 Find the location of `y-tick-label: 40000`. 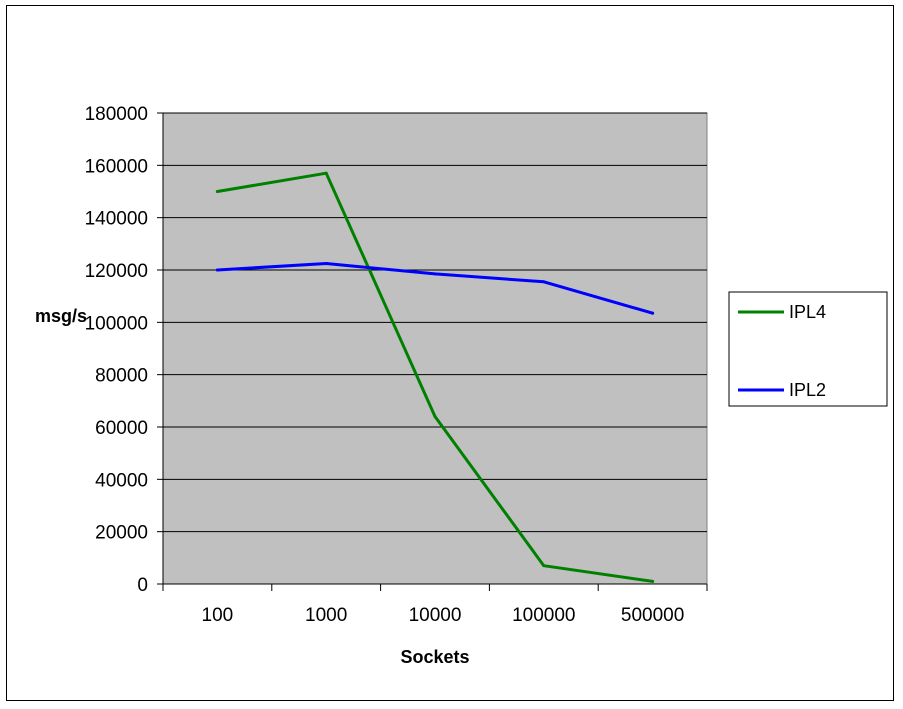

y-tick-label: 40000 is located at coordinates (121, 480).